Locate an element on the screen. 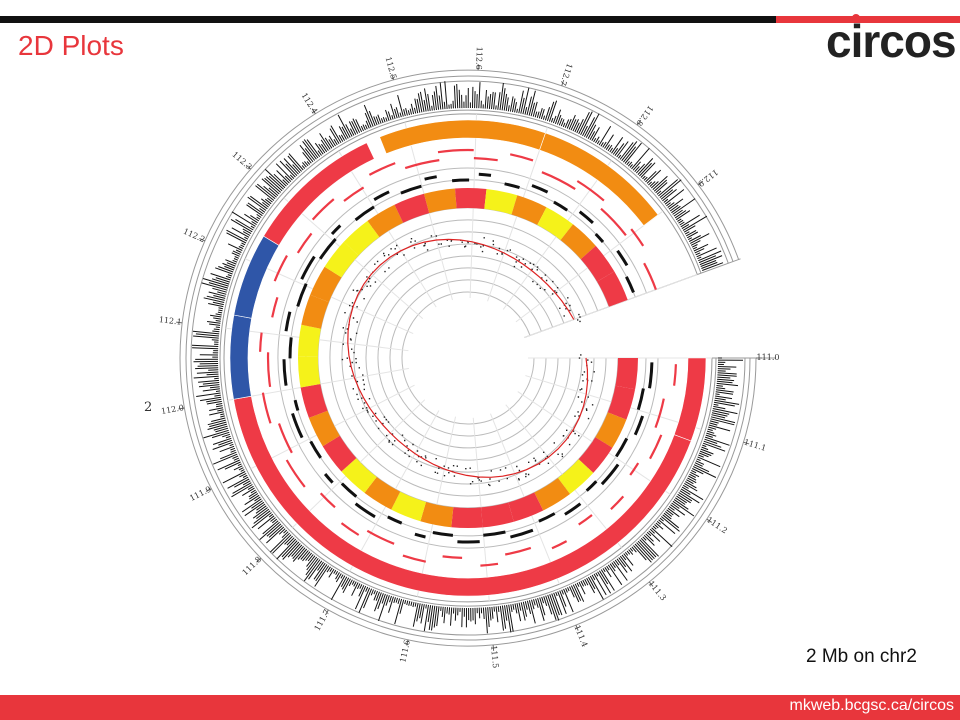  tick-label: 112.4 is located at coordinates (310, 103).